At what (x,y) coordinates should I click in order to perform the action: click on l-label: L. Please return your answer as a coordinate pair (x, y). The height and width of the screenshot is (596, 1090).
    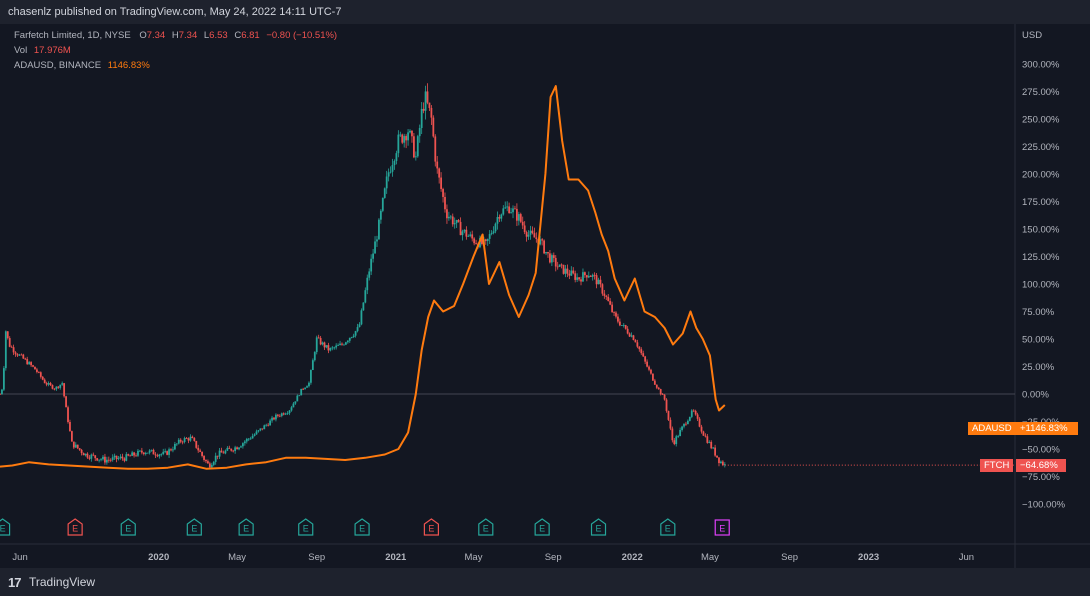
    Looking at the image, I should click on (206, 35).